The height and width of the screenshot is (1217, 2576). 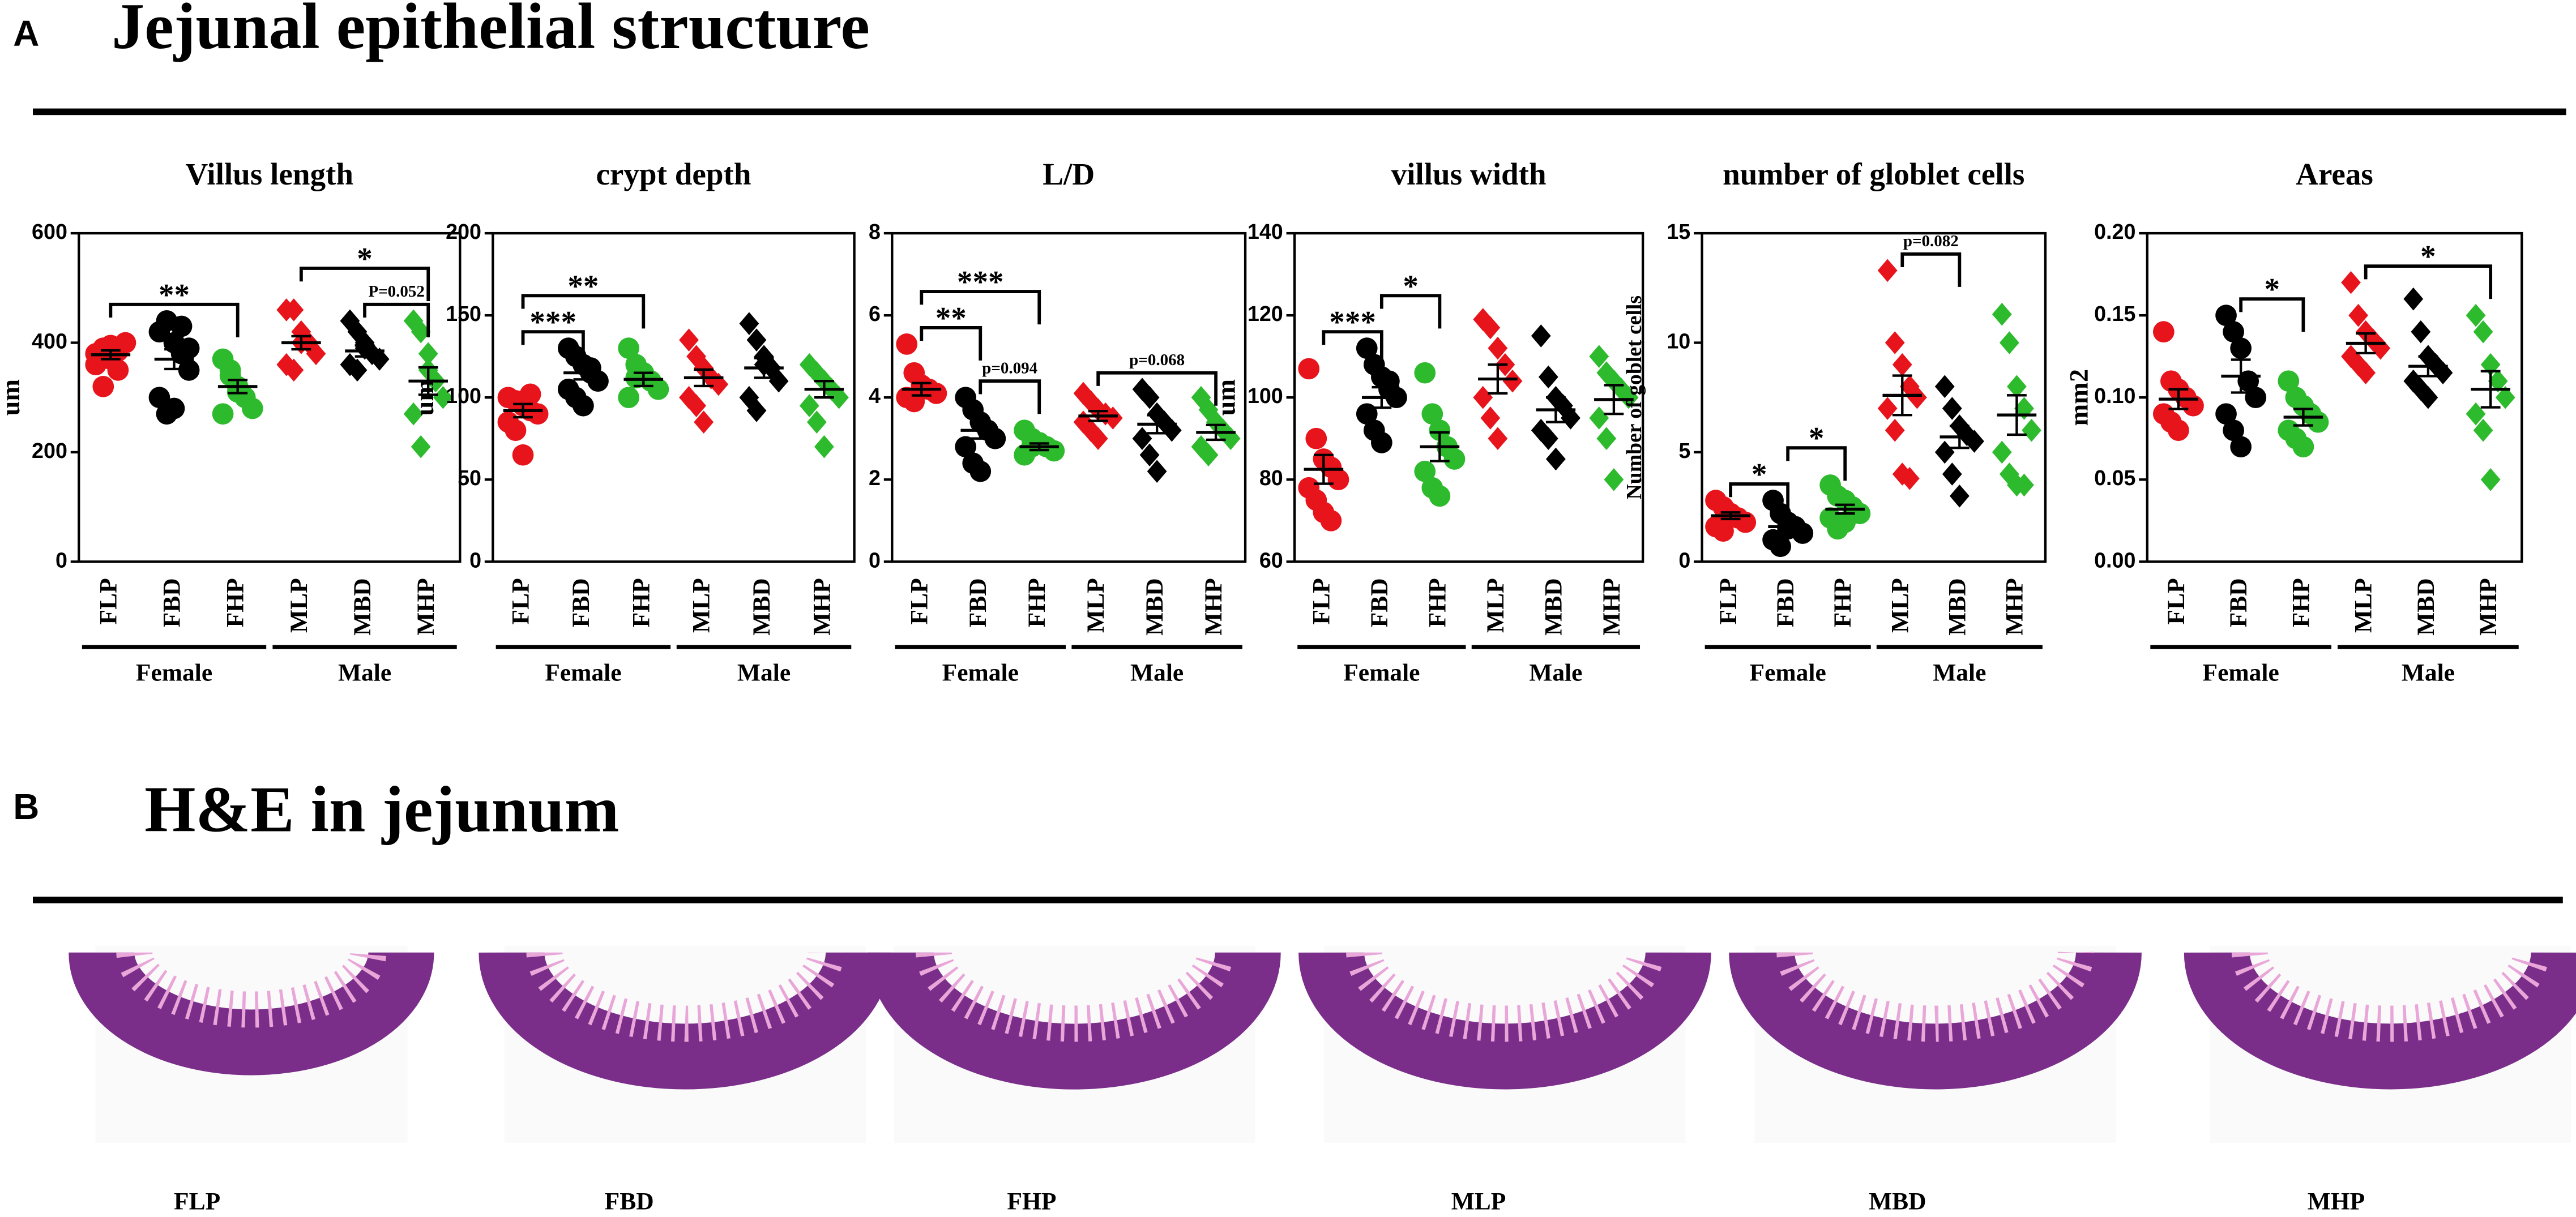 What do you see at coordinates (2336, 1201) in the screenshot?
I see `image-label: MHP` at bounding box center [2336, 1201].